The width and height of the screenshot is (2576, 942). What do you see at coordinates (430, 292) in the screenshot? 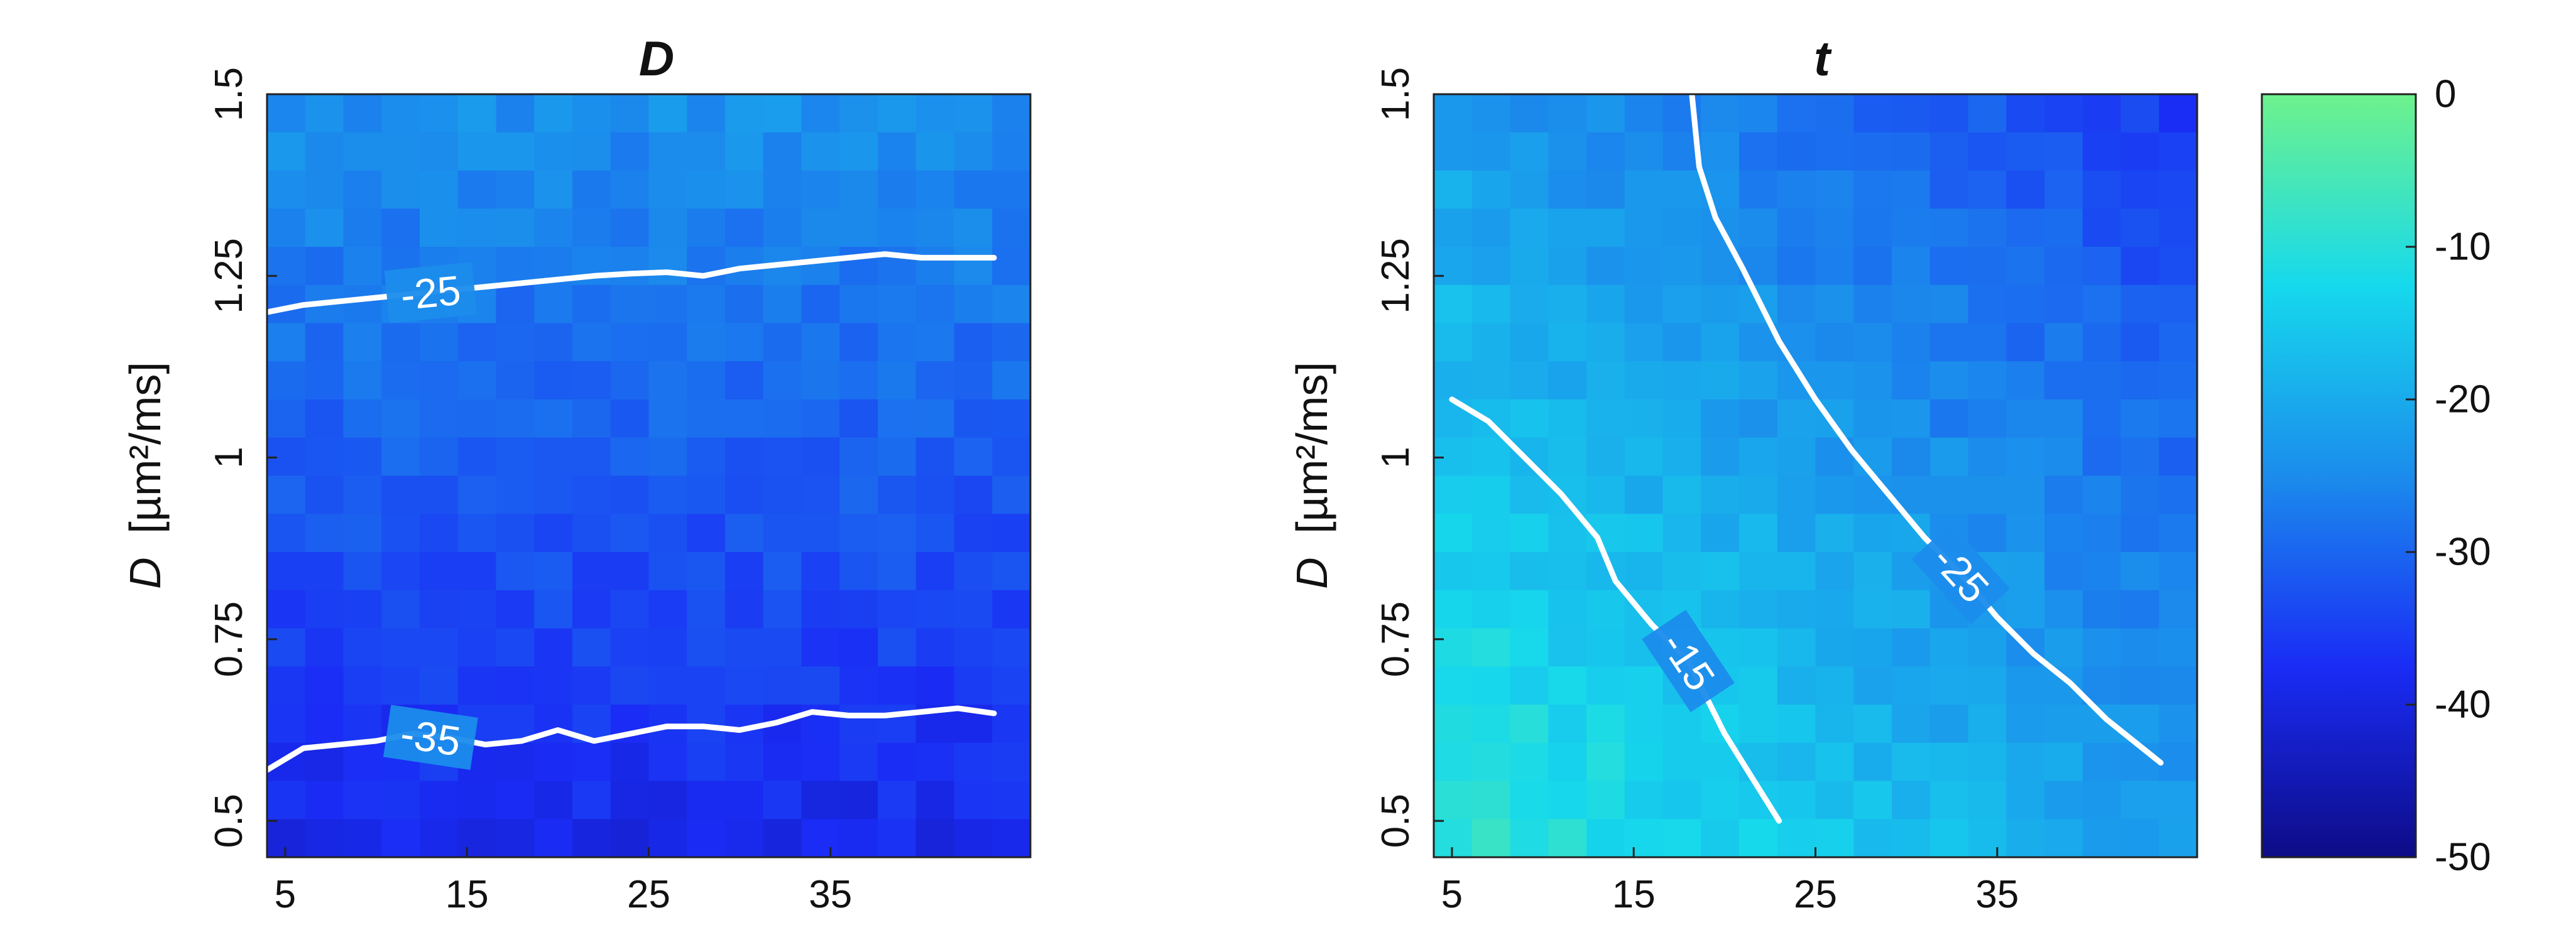
I see `contour-label: -25` at bounding box center [430, 292].